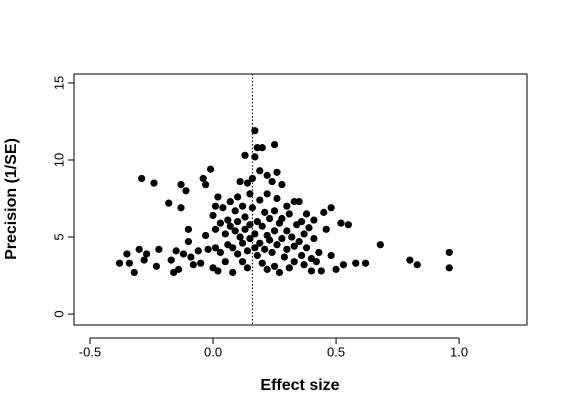  I want to click on x-tick-label: 0.0, so click(213, 351).